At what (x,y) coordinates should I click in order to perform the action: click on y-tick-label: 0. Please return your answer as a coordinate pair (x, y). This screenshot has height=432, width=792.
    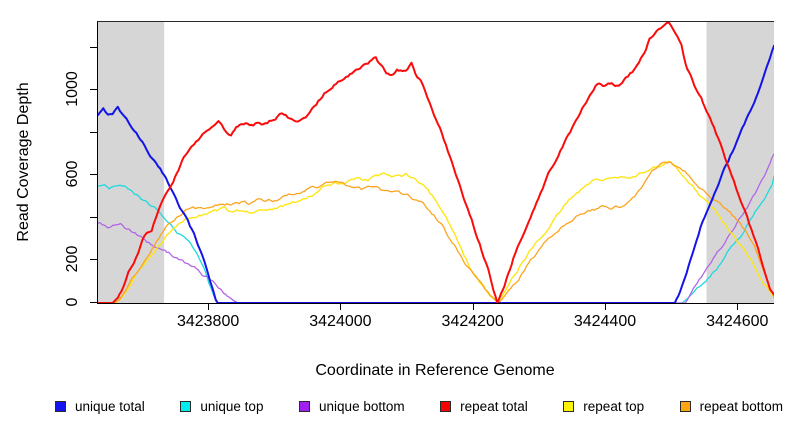
    Looking at the image, I should click on (72, 302).